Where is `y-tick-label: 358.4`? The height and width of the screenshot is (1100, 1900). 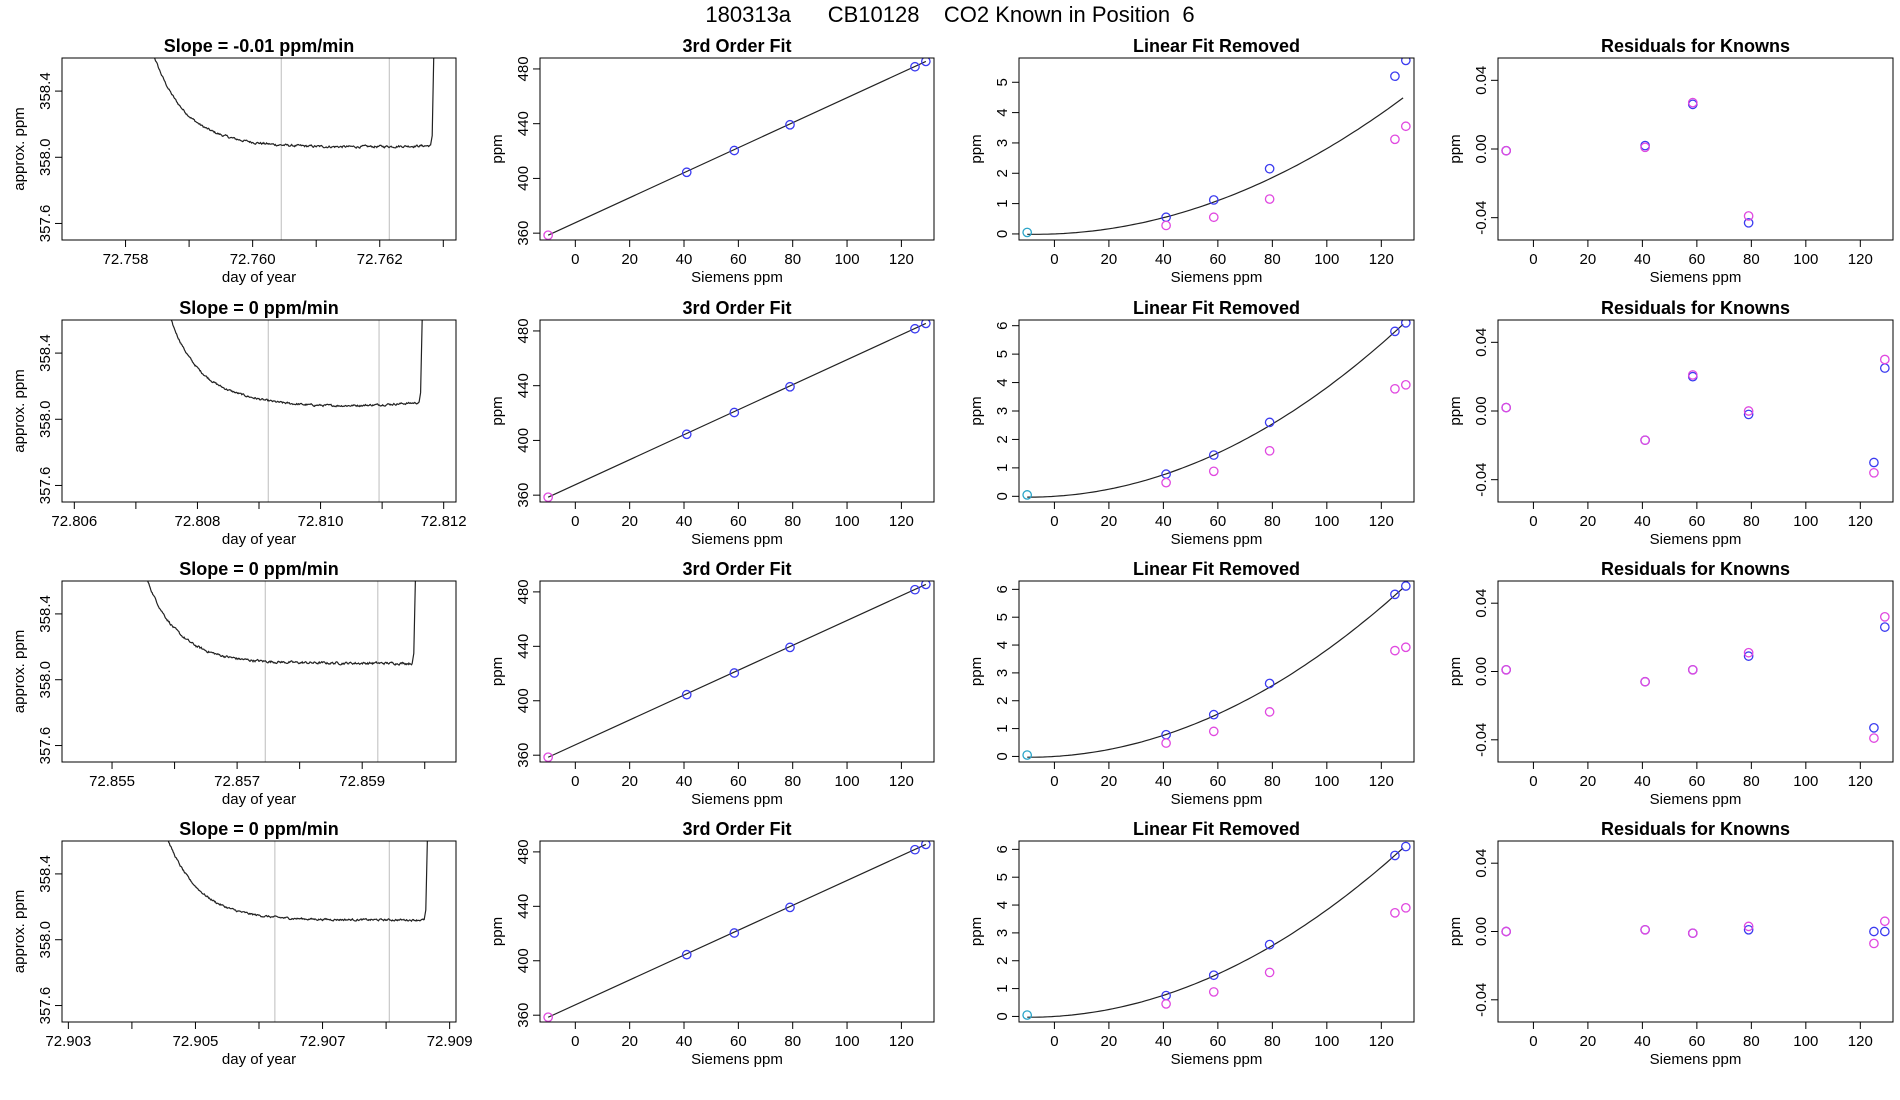
y-tick-label: 358.4 is located at coordinates (45, 91).